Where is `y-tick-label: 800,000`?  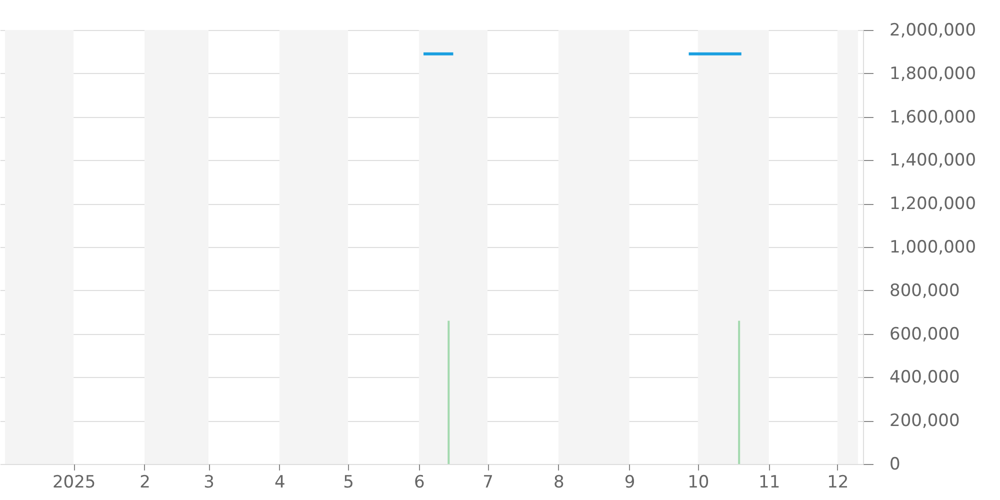 y-tick-label: 800,000 is located at coordinates (925, 290).